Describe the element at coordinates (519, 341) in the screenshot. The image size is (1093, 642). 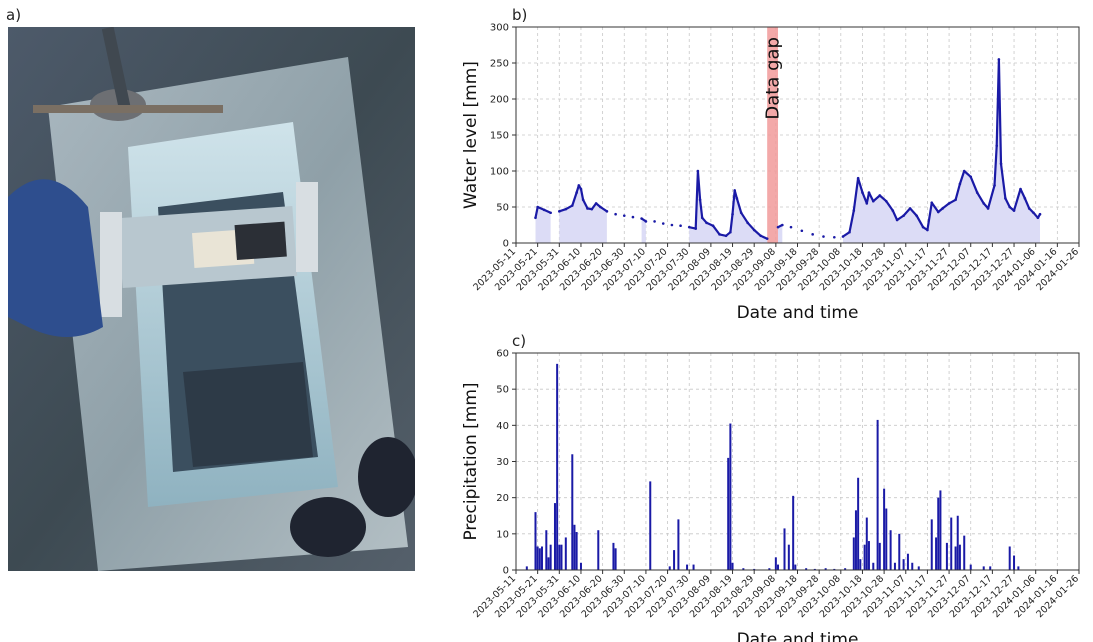
I see `panel-label-c: c)` at that location.